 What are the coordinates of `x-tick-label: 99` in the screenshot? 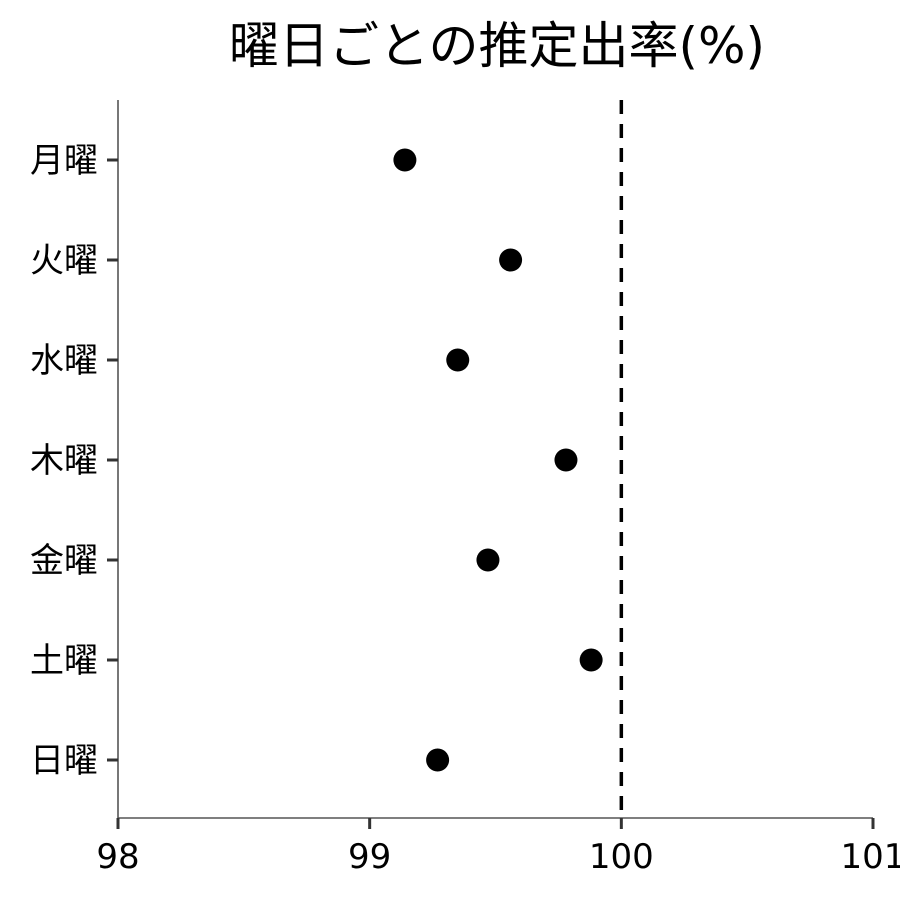 It's located at (369, 857).